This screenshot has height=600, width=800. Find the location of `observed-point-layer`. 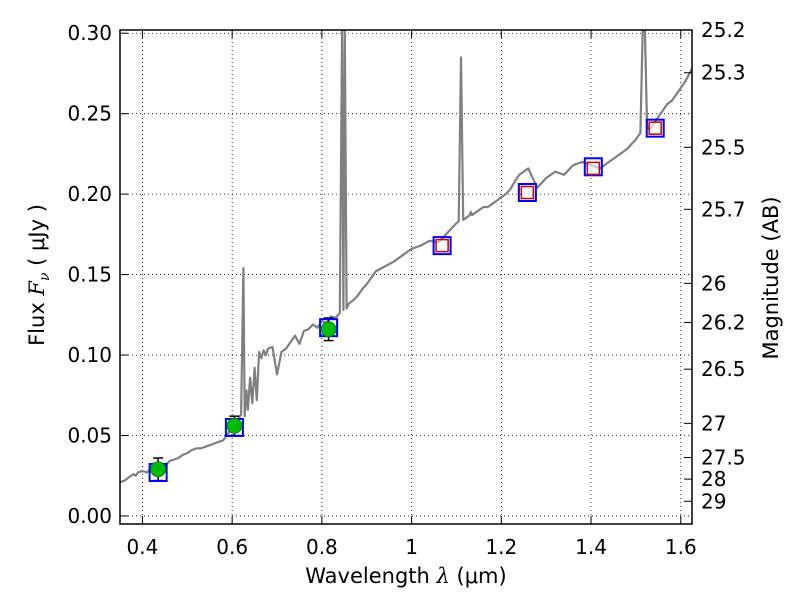

observed-point-layer is located at coordinates (243, 399).